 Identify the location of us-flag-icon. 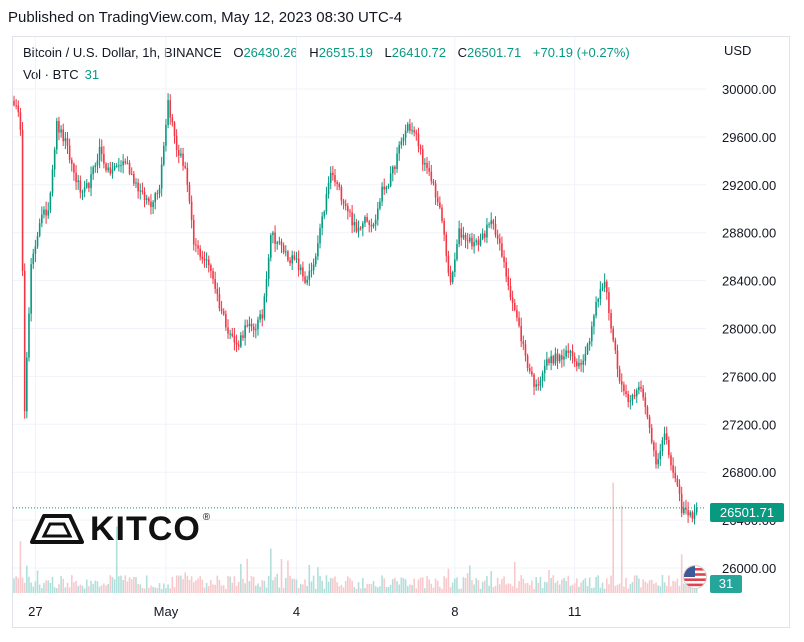
(695, 577).